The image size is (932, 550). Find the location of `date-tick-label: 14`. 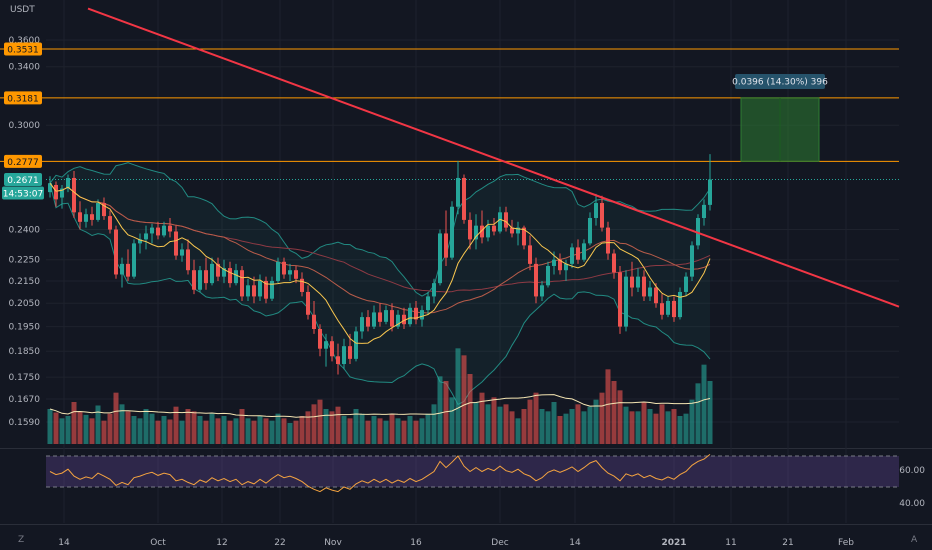

date-tick-label: 14 is located at coordinates (64, 543).